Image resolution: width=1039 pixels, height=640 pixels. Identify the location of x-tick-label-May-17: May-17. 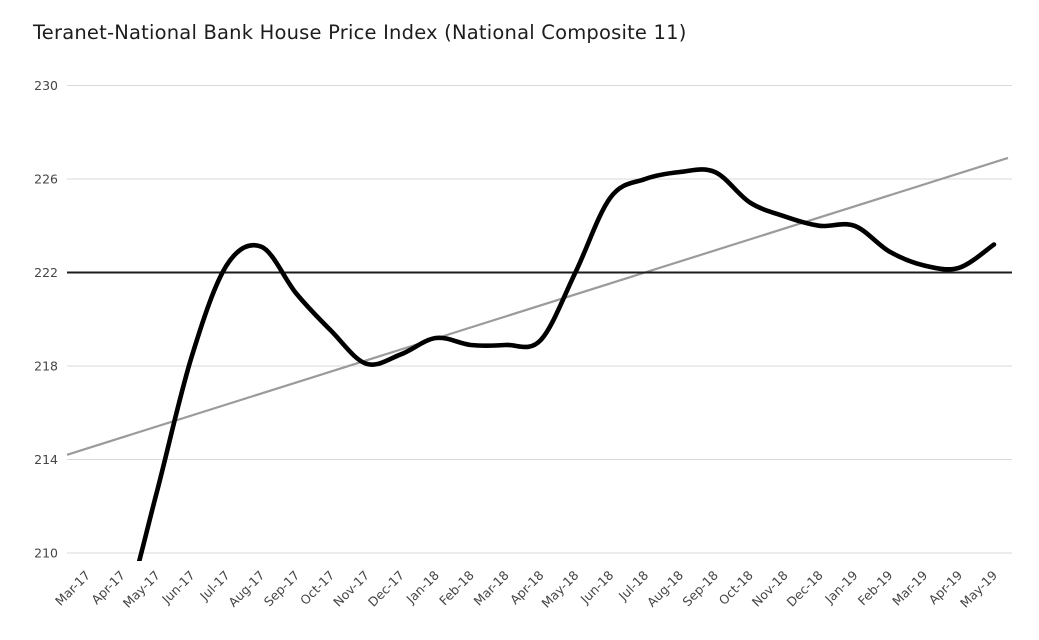
(141, 589).